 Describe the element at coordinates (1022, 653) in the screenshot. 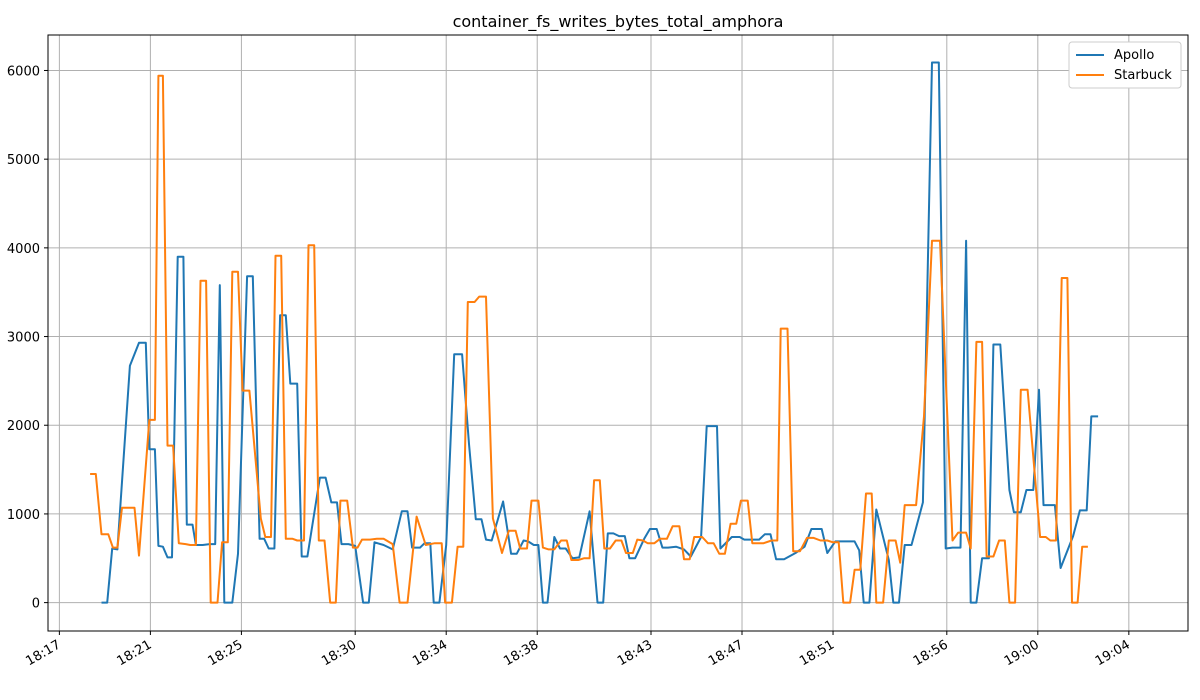

I see `x-tick-label: 19:00` at that location.